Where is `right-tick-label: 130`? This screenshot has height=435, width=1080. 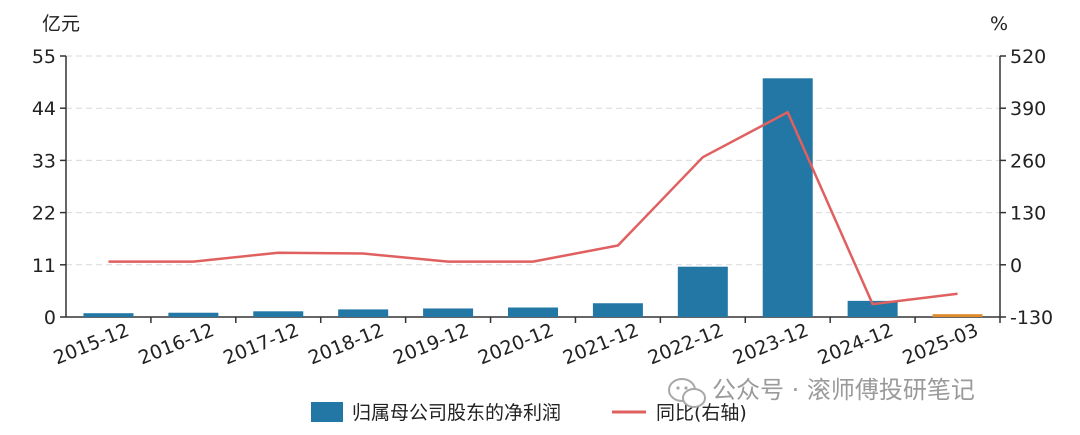 right-tick-label: 130 is located at coordinates (1028, 214).